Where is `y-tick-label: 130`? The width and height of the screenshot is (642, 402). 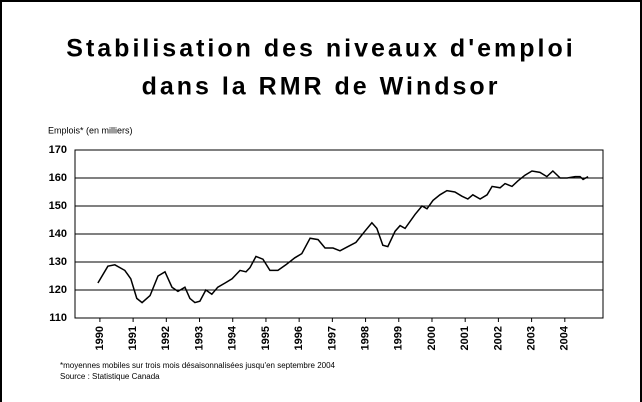 y-tick-label: 130 is located at coordinates (58, 262).